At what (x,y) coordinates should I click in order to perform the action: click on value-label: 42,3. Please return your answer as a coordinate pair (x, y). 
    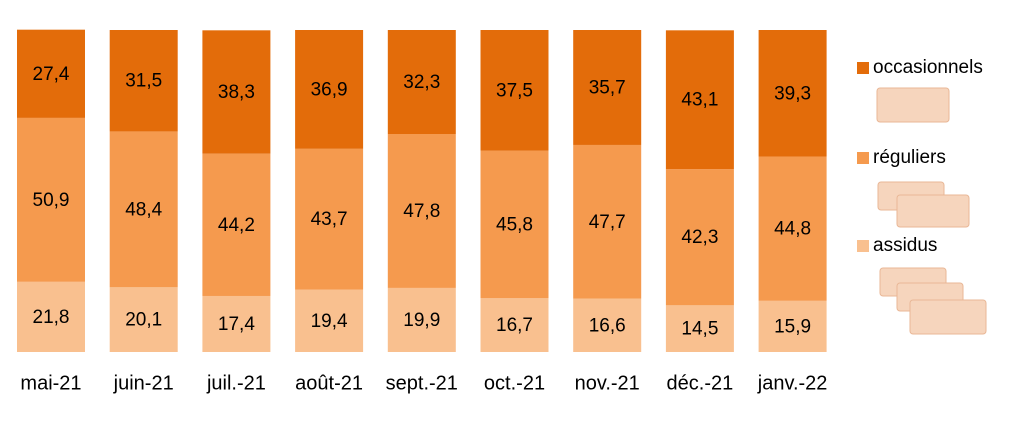
    Looking at the image, I should click on (699, 237).